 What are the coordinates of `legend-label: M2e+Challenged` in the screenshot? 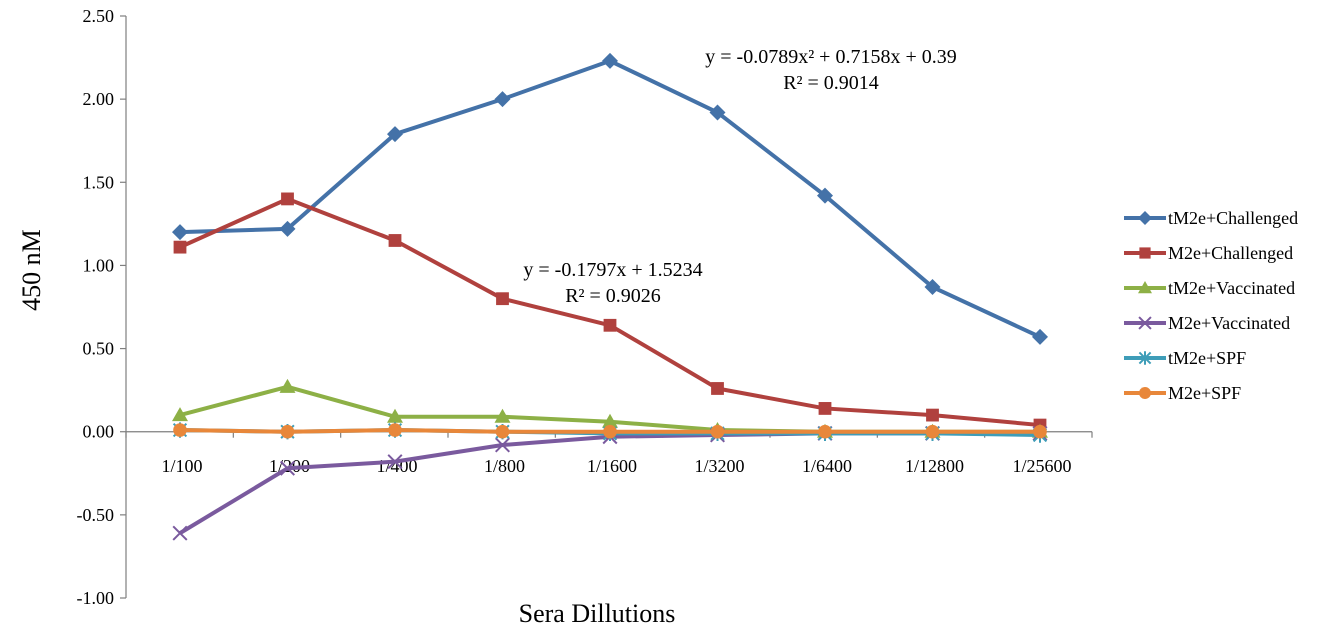 It's located at (1230, 253).